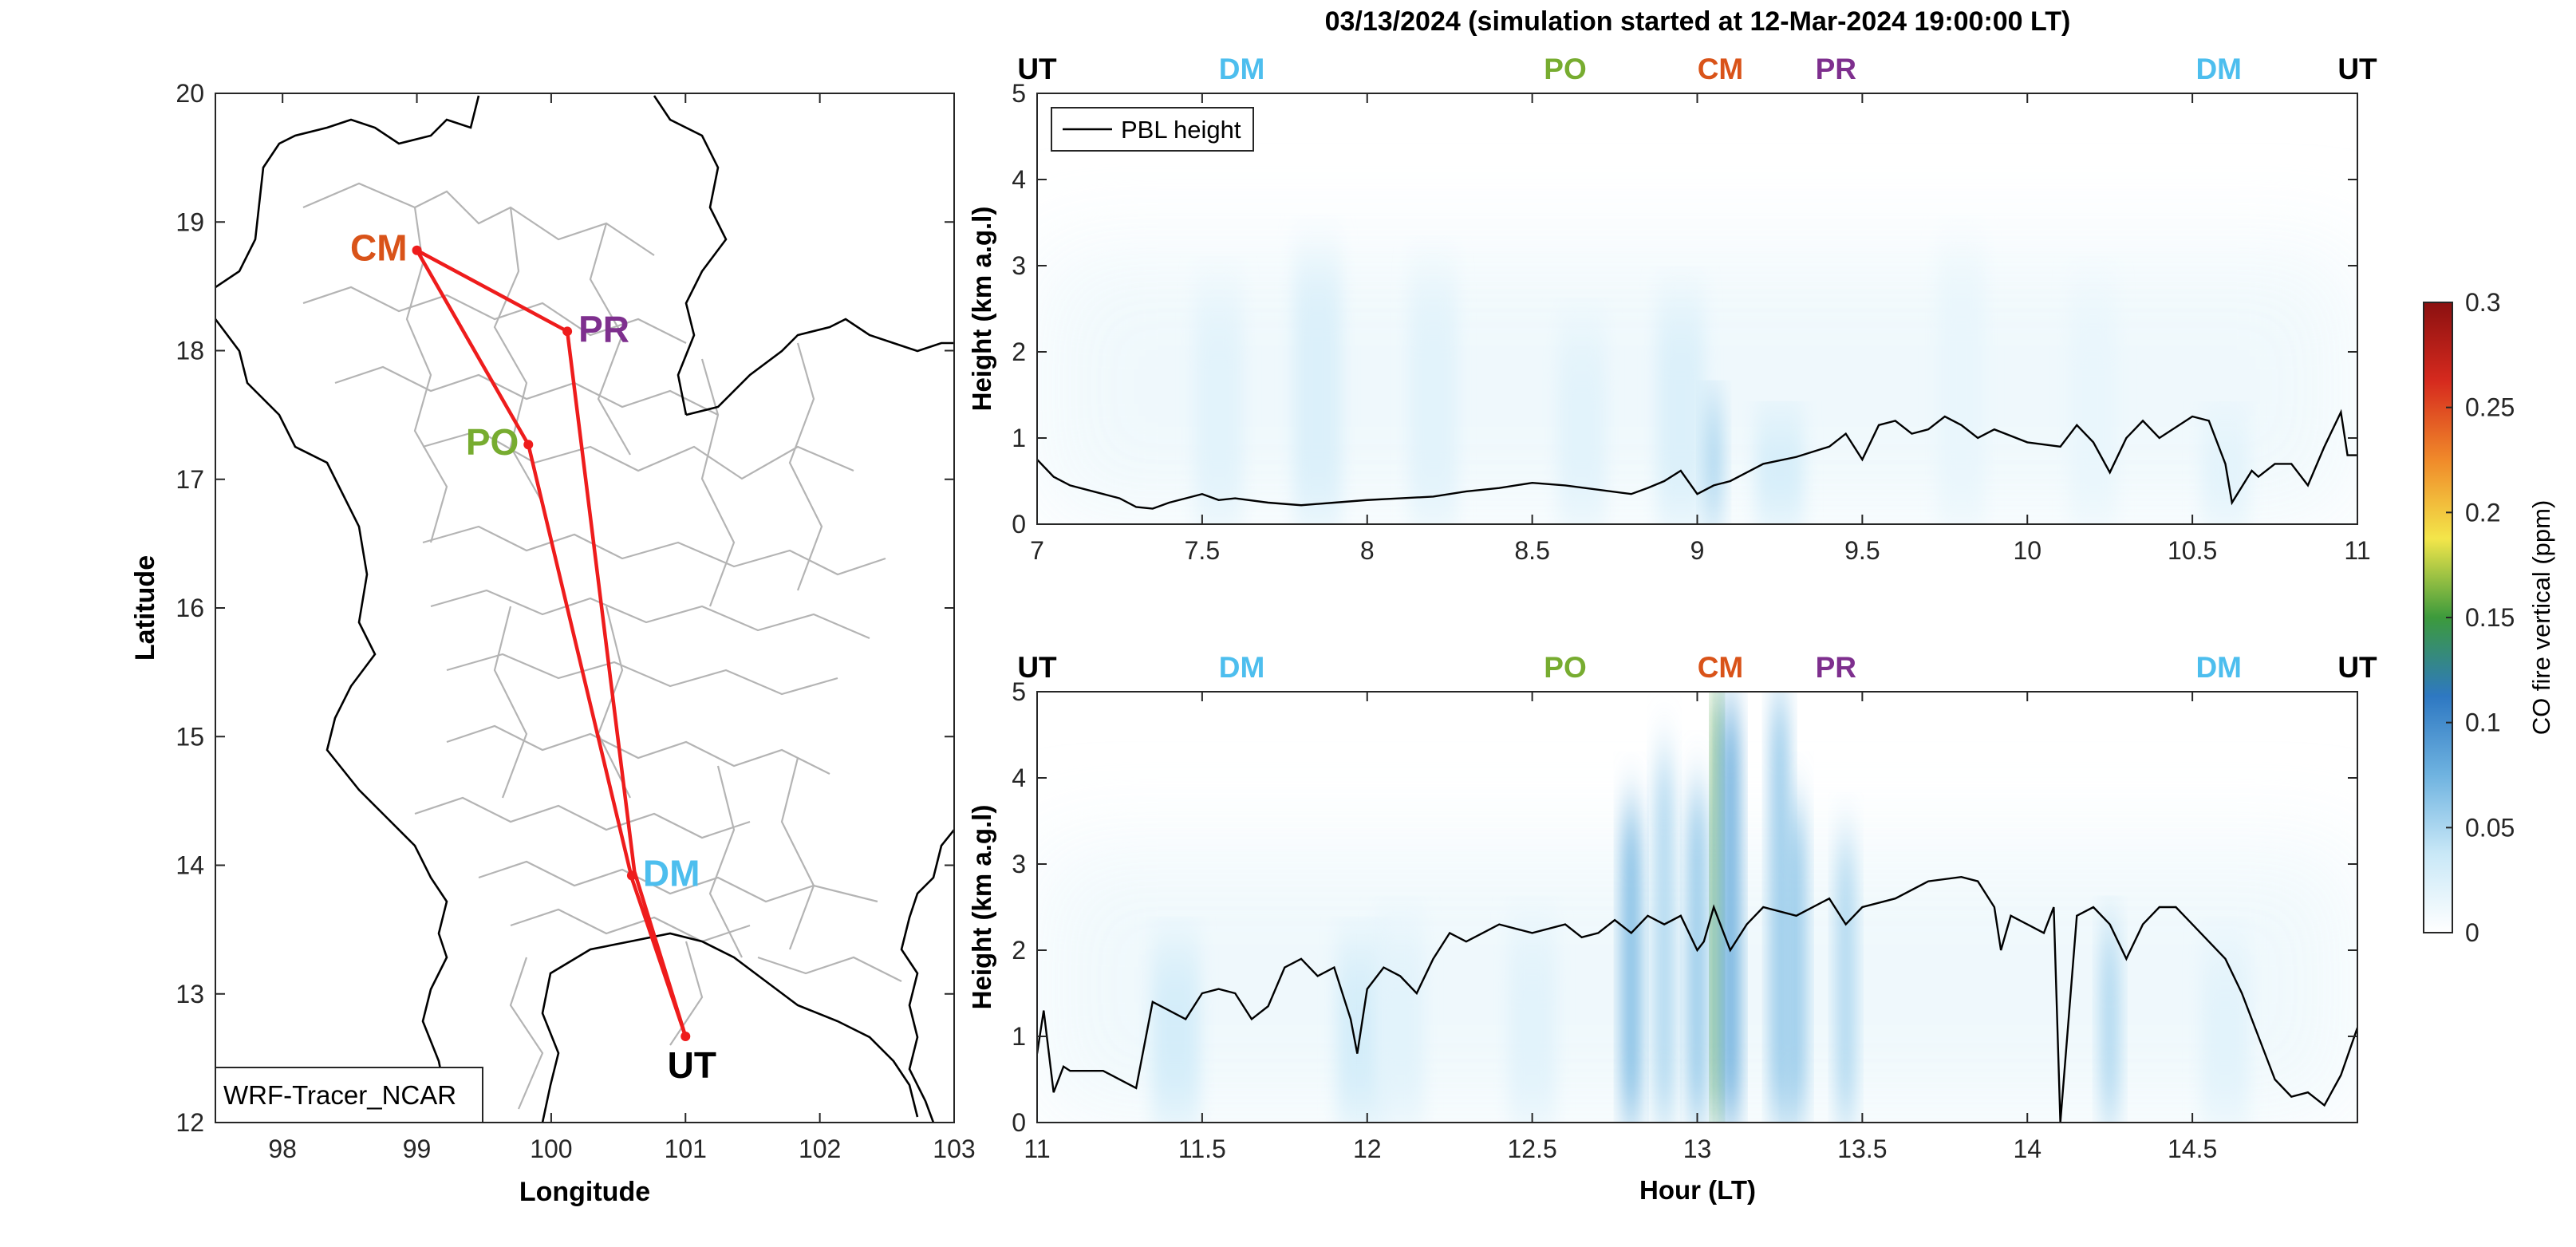 The height and width of the screenshot is (1247, 2576). Describe the element at coordinates (1019, 1036) in the screenshot. I see `bot-ytick-label: 1` at that location.